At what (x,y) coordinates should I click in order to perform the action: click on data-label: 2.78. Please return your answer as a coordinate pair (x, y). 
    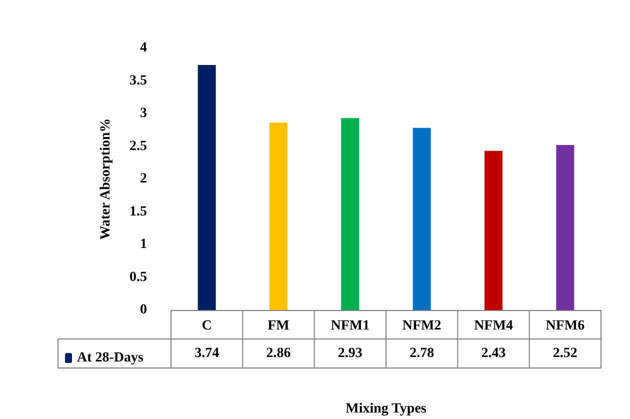
    Looking at the image, I should click on (422, 353).